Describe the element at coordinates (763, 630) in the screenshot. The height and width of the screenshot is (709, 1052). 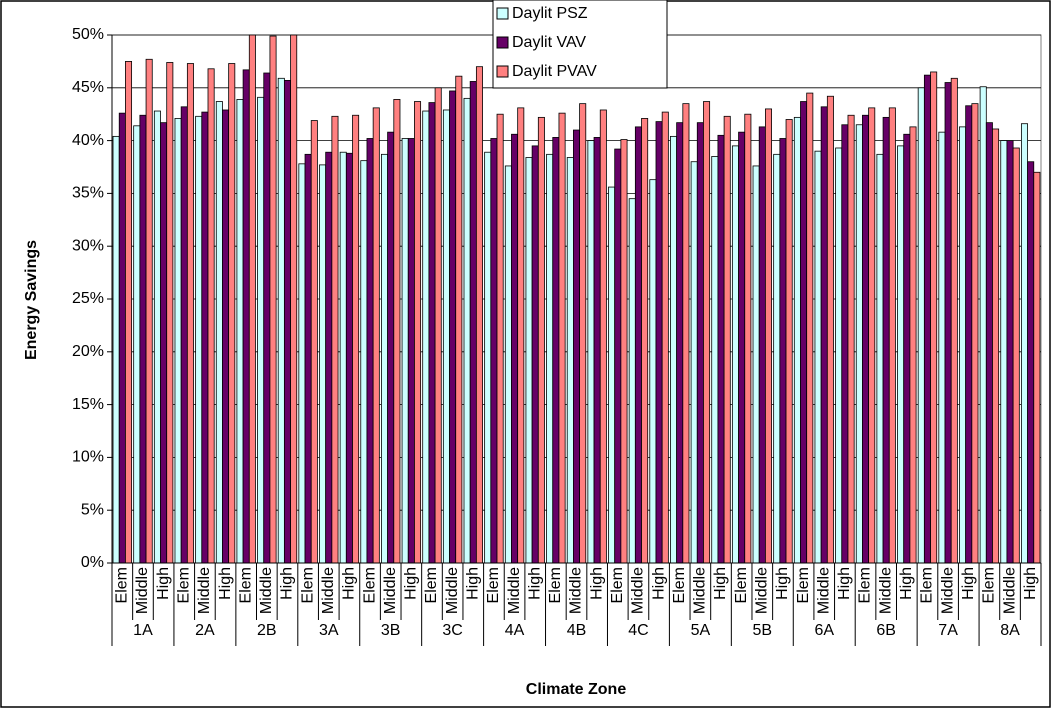
I see `group-label: 5B` at that location.